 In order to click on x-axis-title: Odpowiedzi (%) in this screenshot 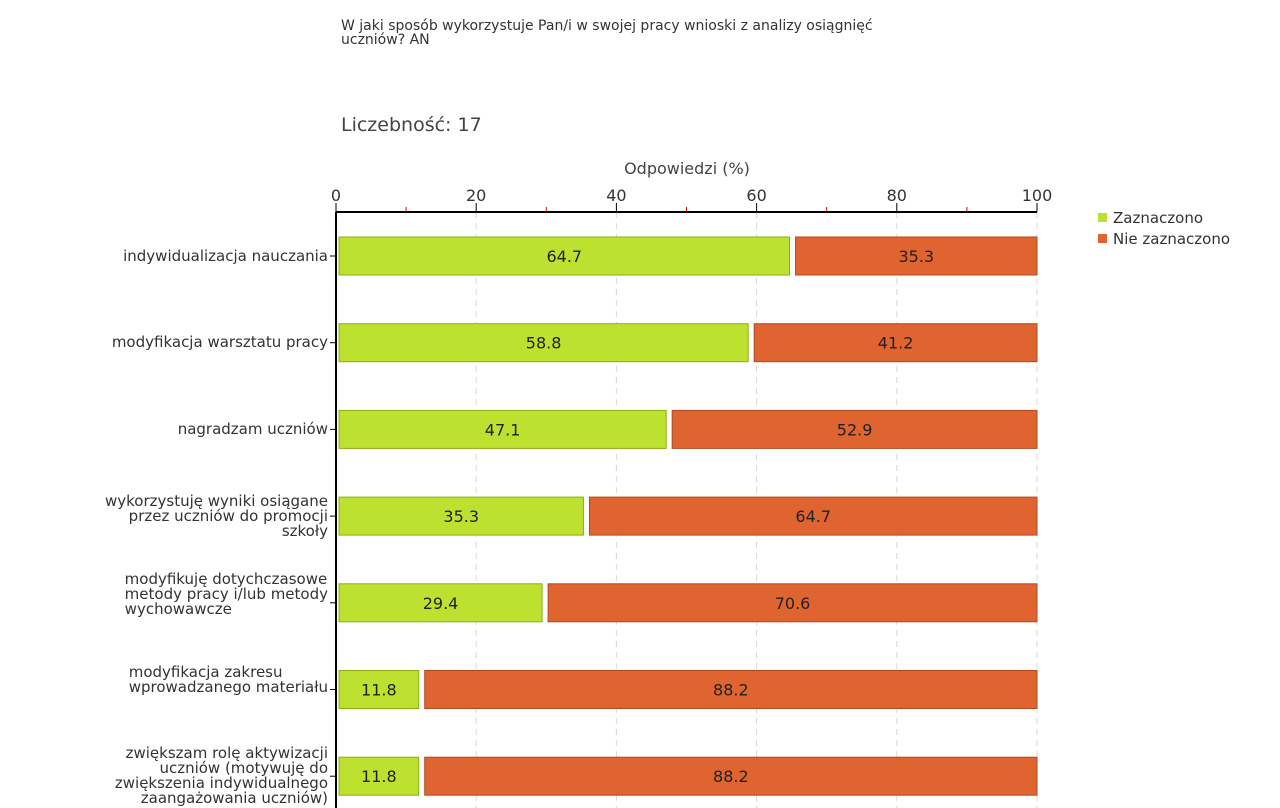, I will do `click(687, 168)`.